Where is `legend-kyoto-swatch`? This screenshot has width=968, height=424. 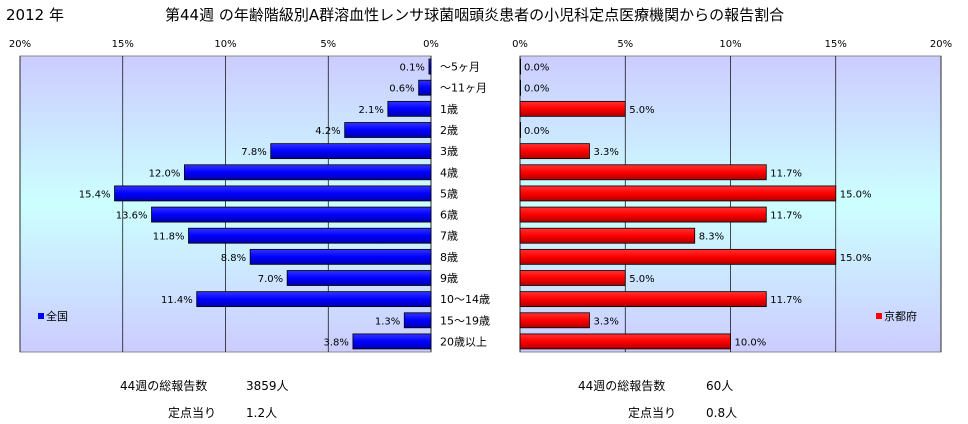
legend-kyoto-swatch is located at coordinates (879, 316).